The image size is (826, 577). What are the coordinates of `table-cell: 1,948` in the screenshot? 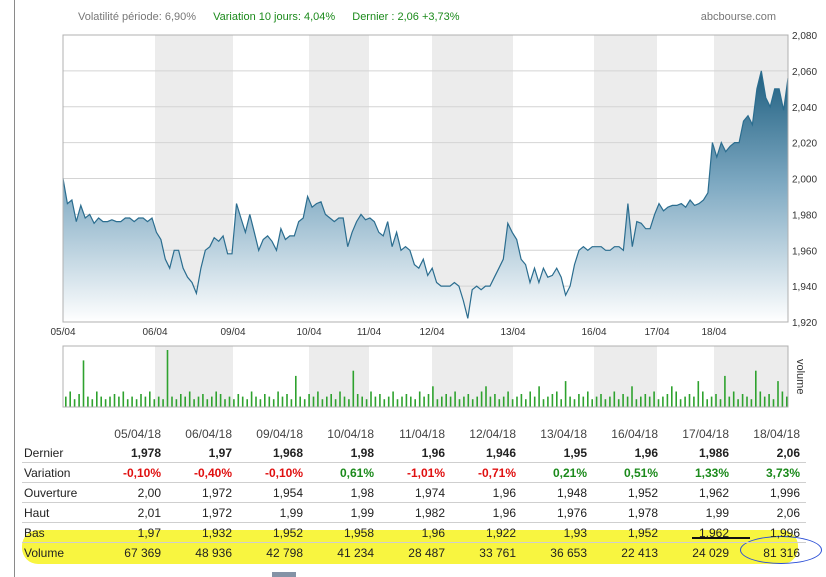 It's located at (557, 492).